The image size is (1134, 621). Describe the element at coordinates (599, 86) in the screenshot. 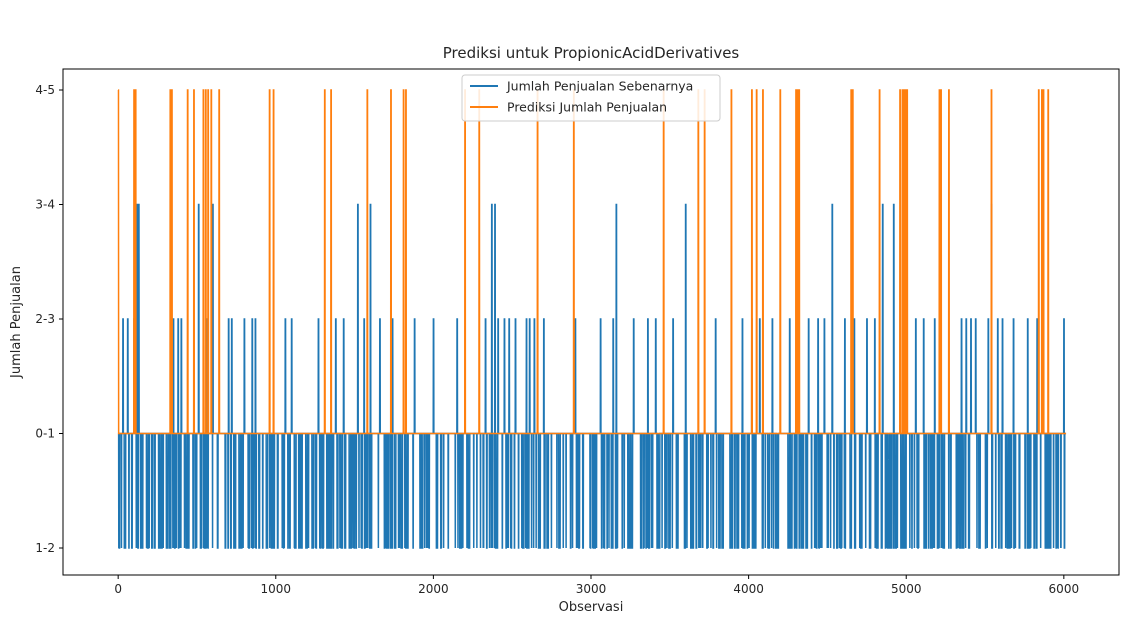

I see `legend-label-actual: Jumlah Penjualan Sebenarnya` at that location.